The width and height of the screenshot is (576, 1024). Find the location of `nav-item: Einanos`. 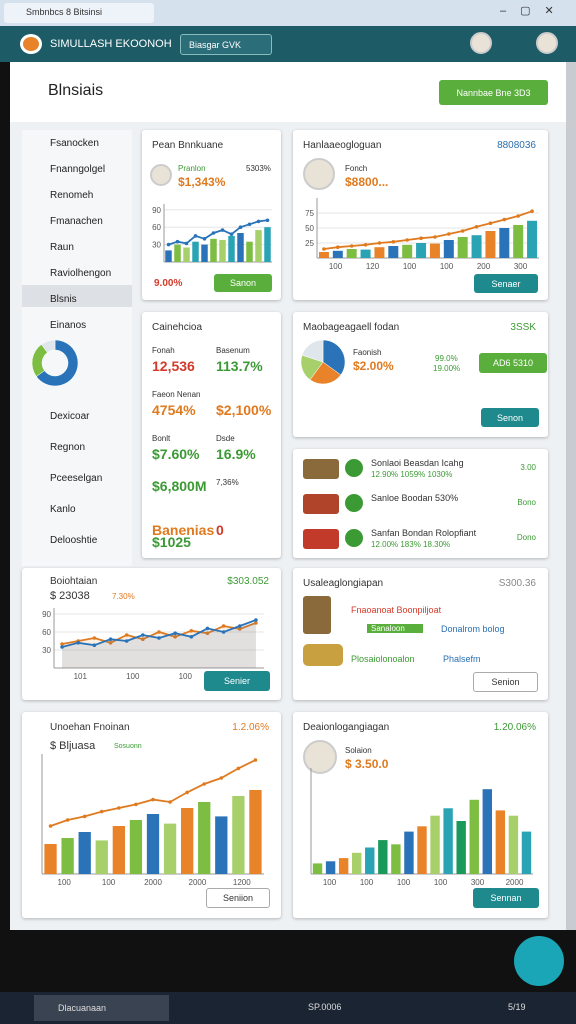

nav-item: Einanos is located at coordinates (68, 325).